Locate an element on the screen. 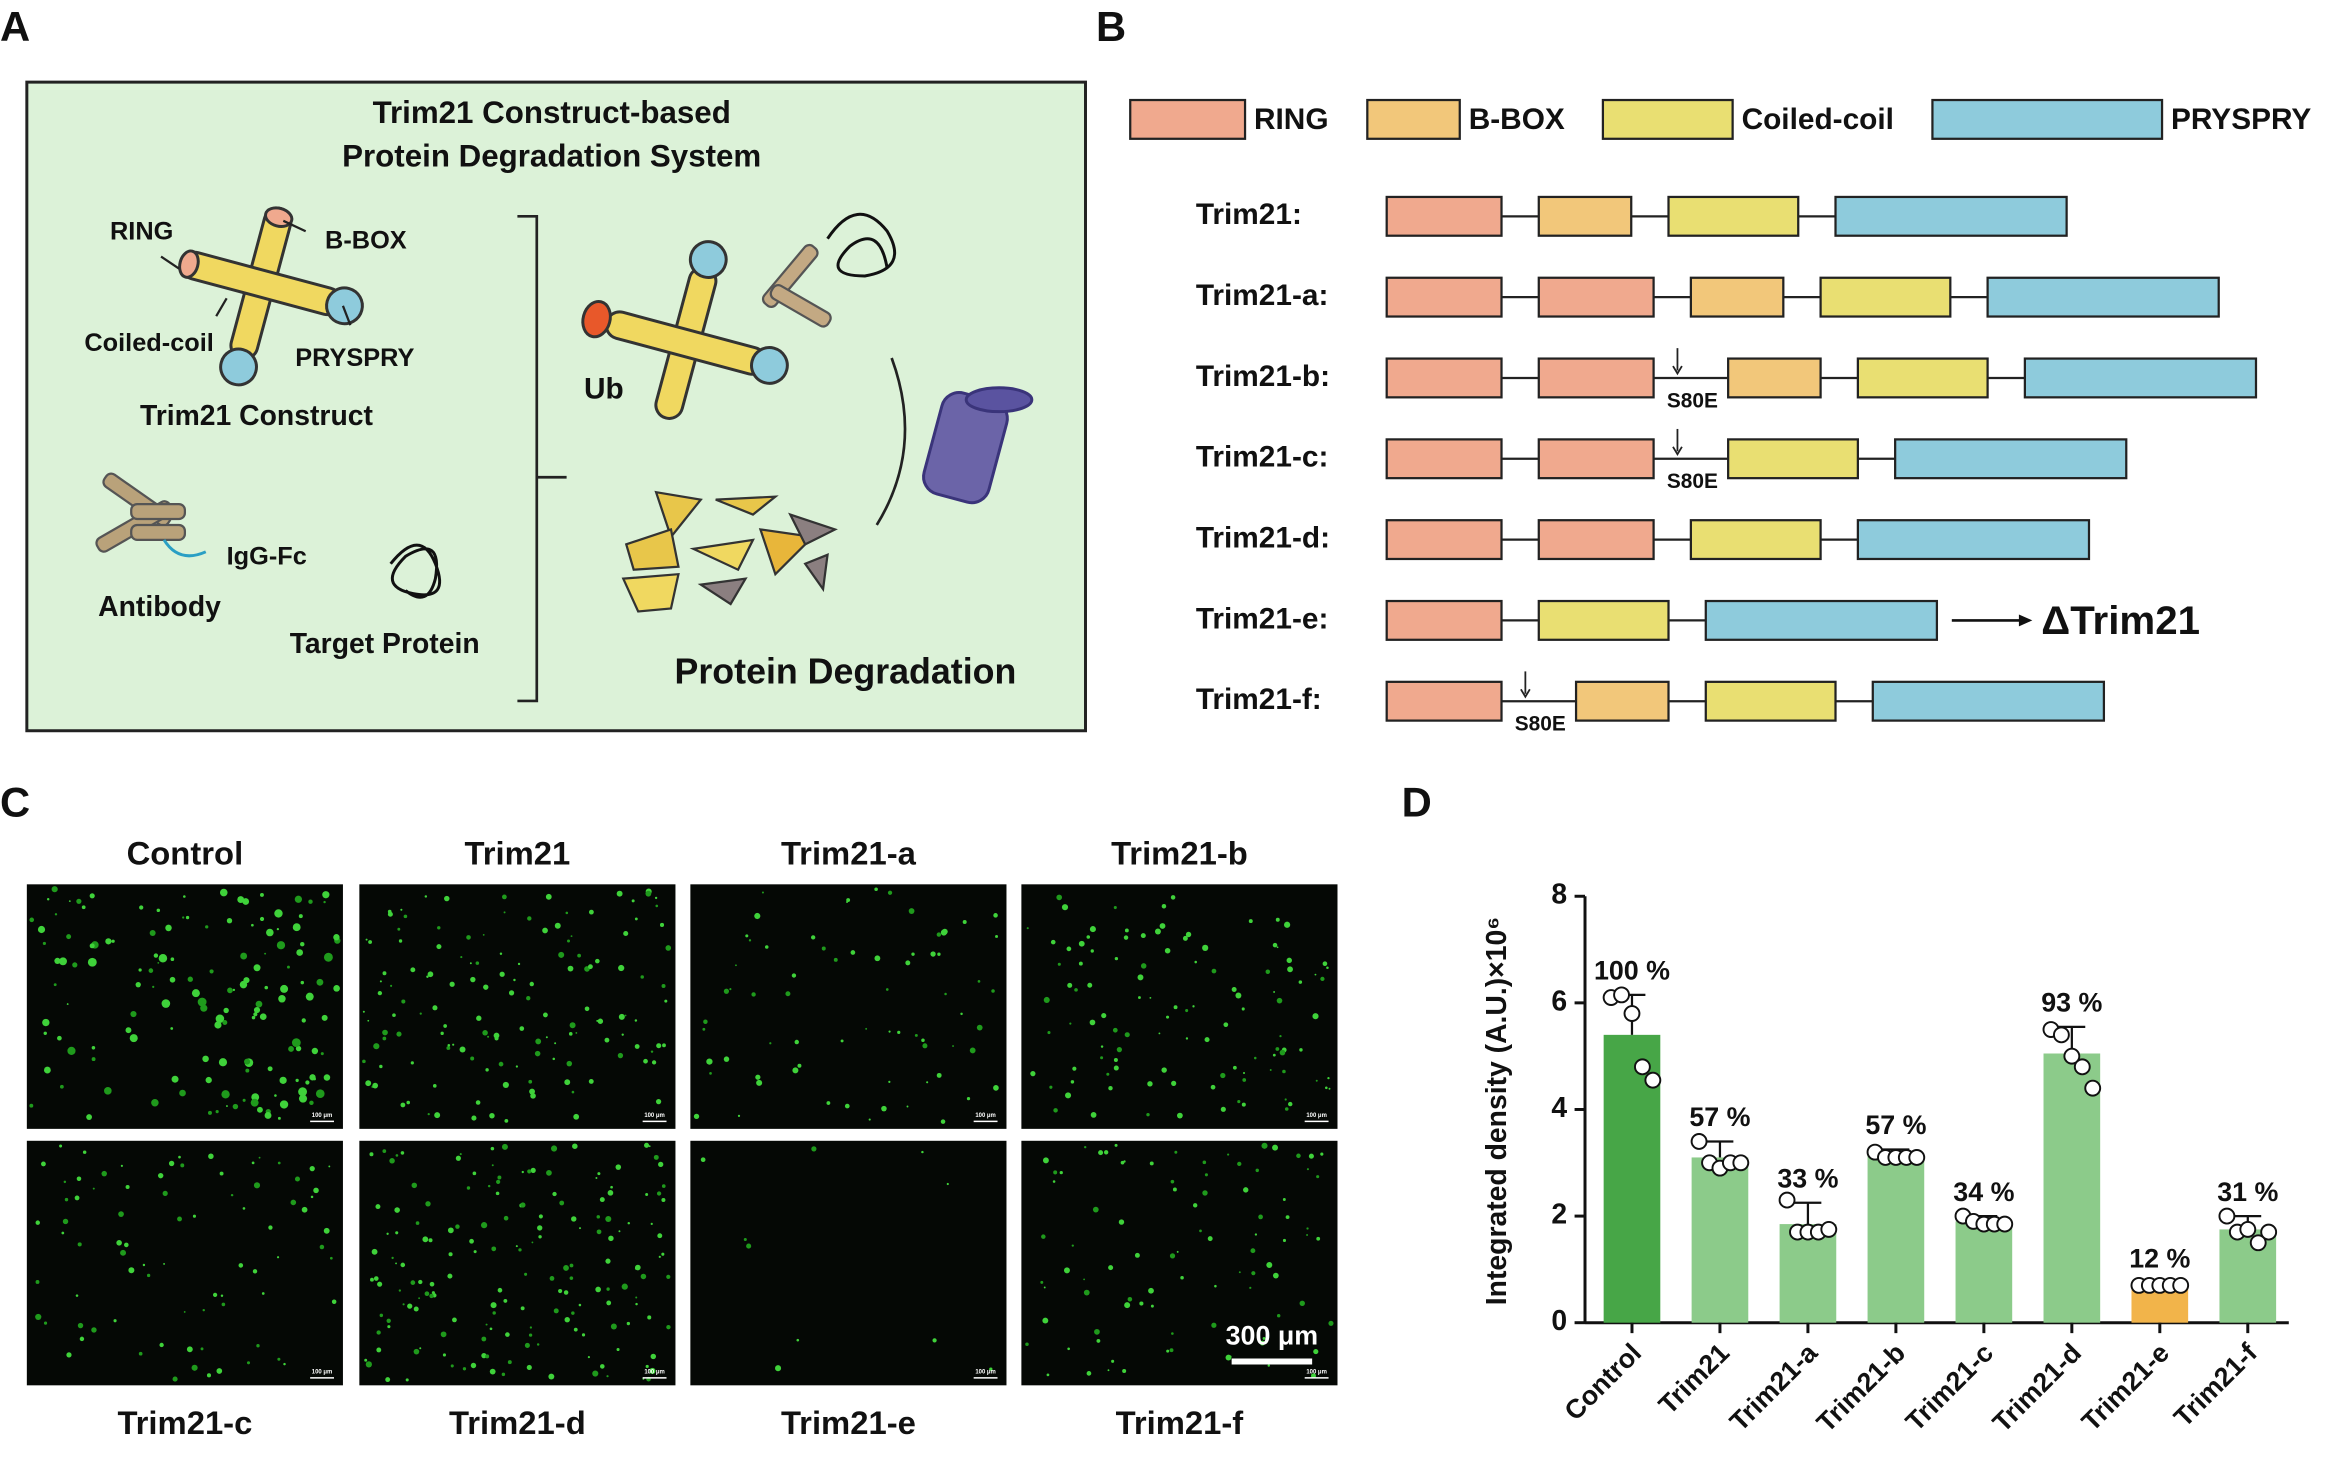 Image resolution: width=2338 pixels, height=1465 pixels. x-tick-label: Trim21-b is located at coordinates (1861, 1388).